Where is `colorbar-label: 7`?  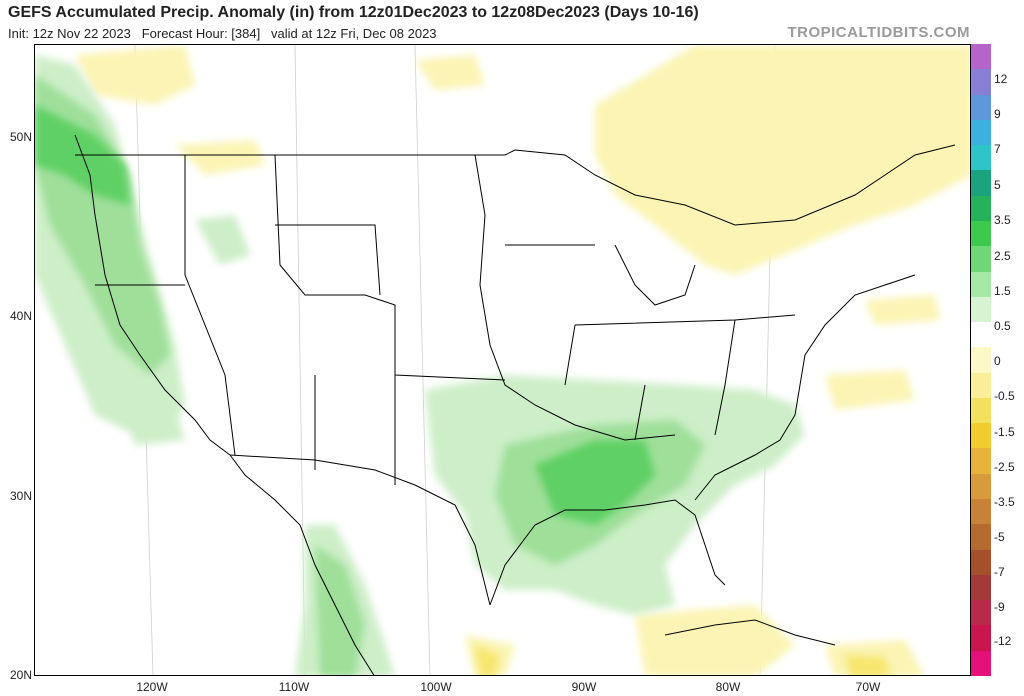
colorbar-label: 7 is located at coordinates (997, 149).